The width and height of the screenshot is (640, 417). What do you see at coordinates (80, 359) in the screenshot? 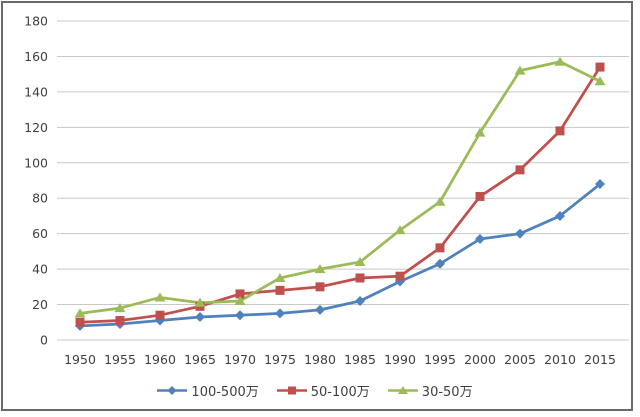
I see `x-tick-label: 1950` at bounding box center [80, 359].